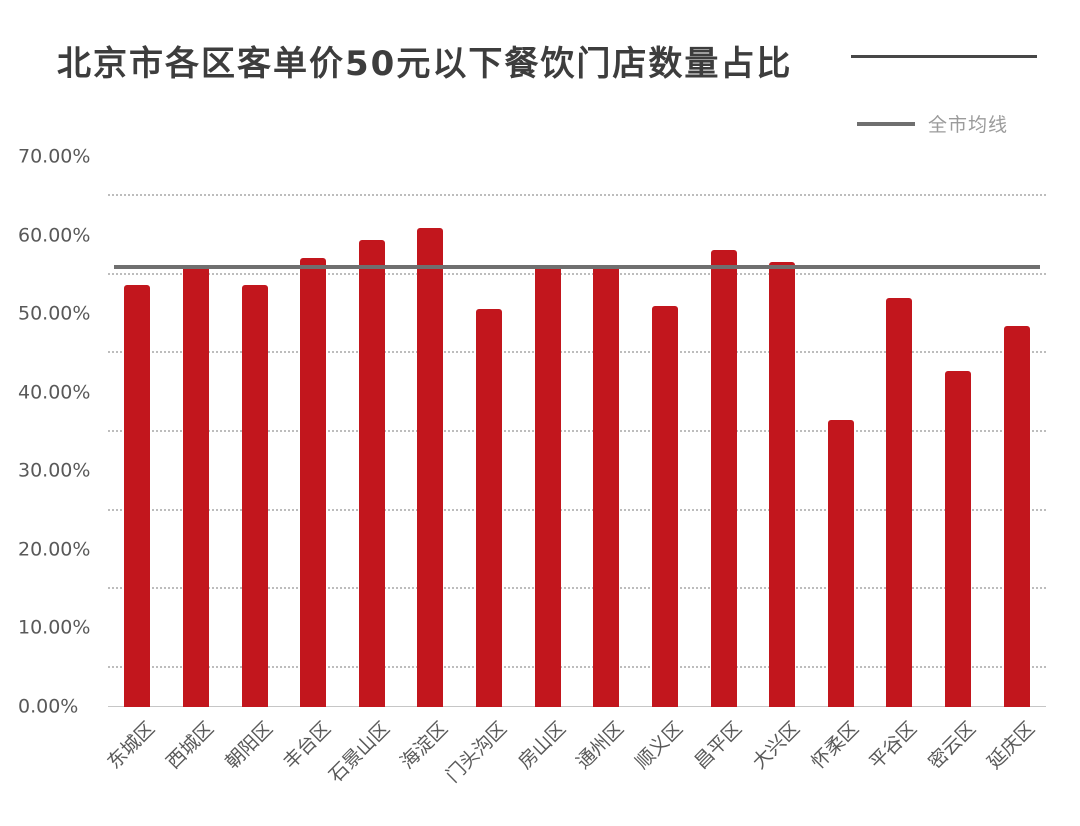 The width and height of the screenshot is (1080, 826). I want to click on y-axis-tick-label: 60.00%, so click(54, 235).